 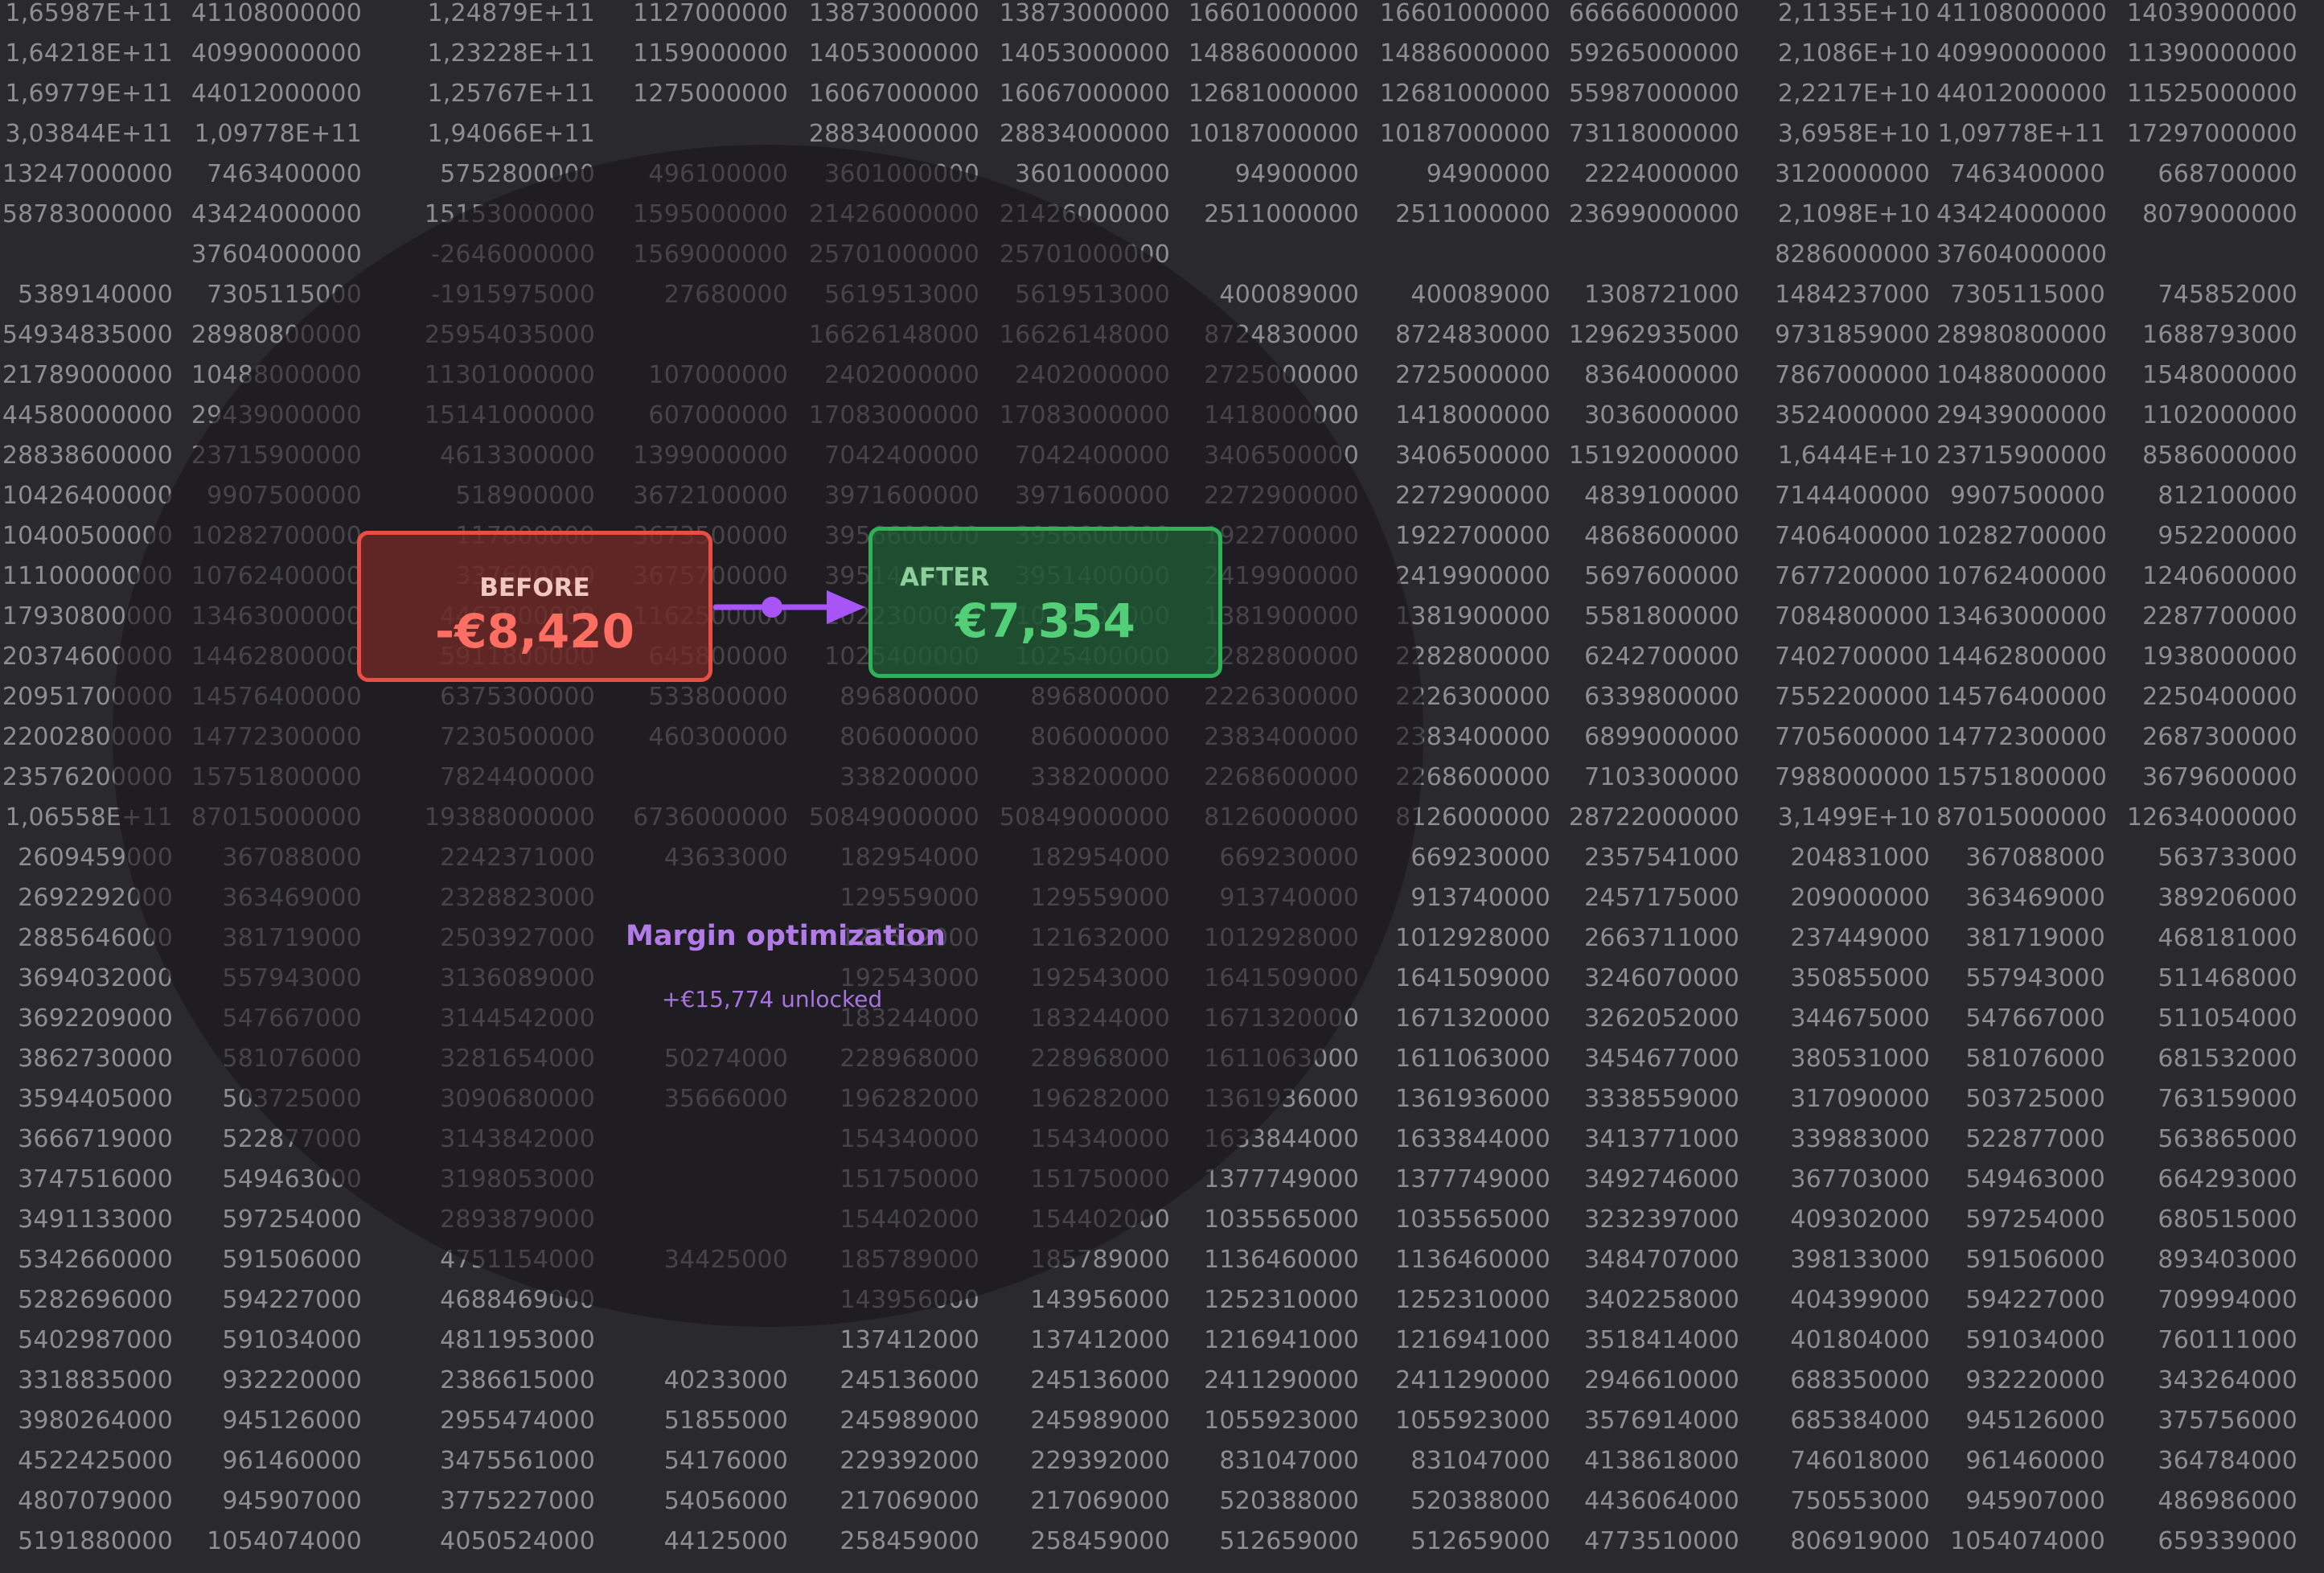 What do you see at coordinates (1045, 620) in the screenshot?
I see `after-value: €7,354` at bounding box center [1045, 620].